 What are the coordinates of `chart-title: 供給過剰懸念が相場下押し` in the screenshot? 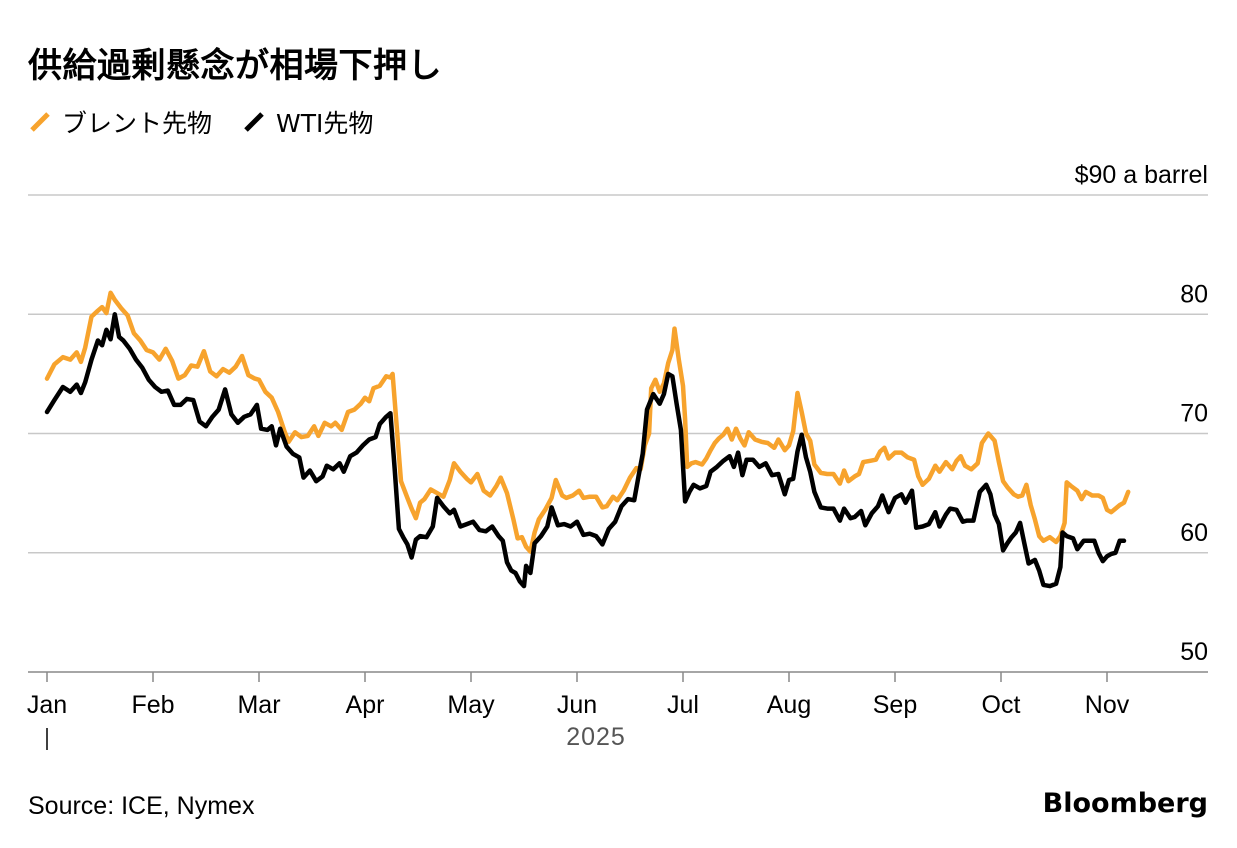 It's located at (235, 66).